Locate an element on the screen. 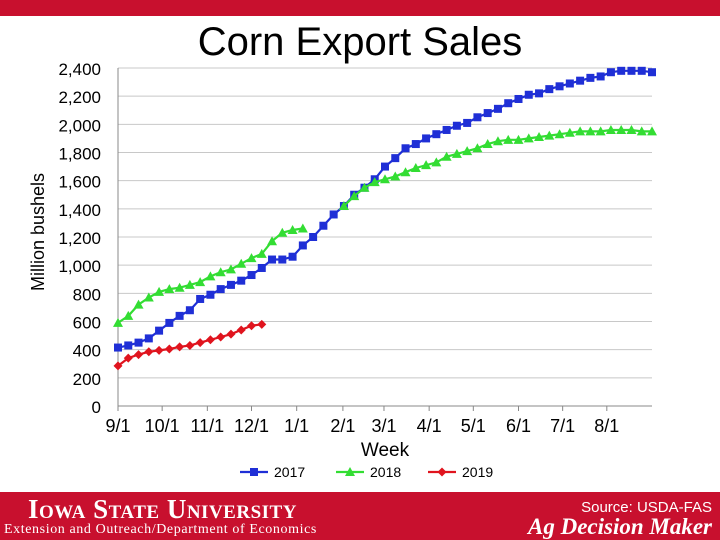 This screenshot has width=720, height=540. x-axis-label: Week is located at coordinates (385, 450).